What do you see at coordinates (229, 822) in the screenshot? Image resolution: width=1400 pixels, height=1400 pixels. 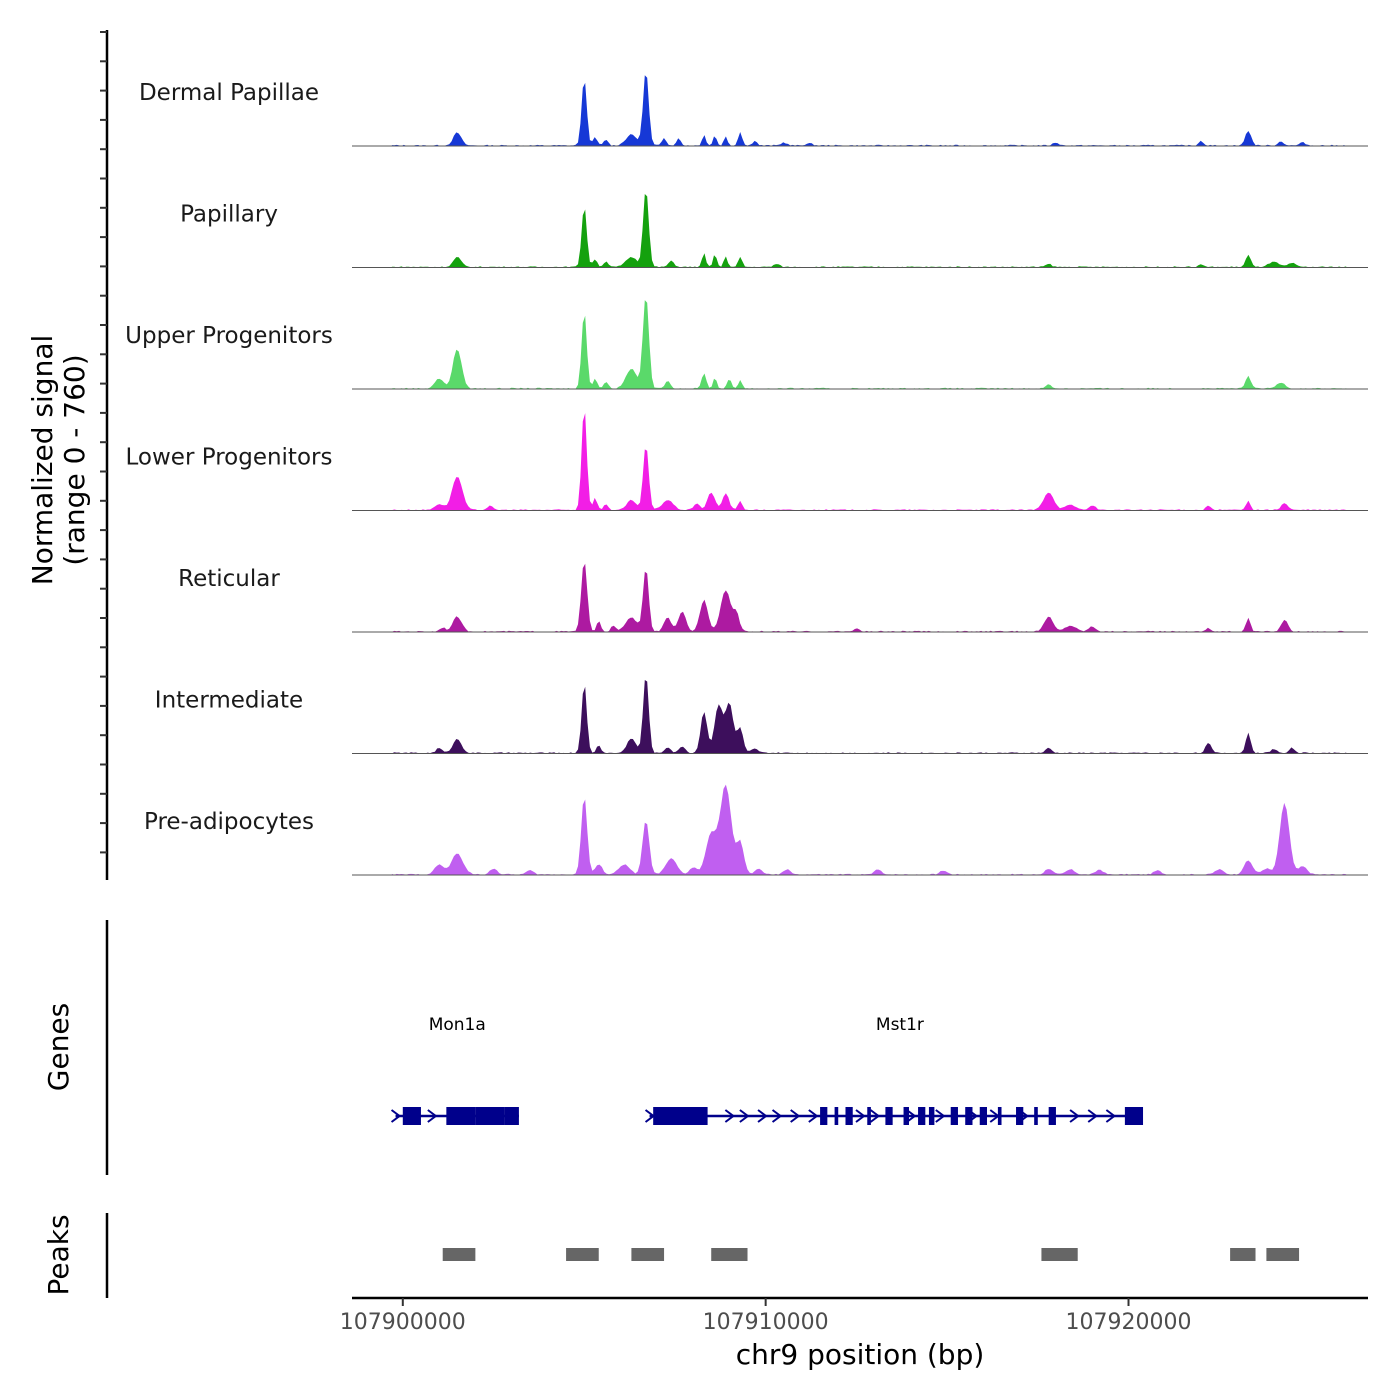 I see `track-label-pre-adipocytes: Pre-adipocytes` at bounding box center [229, 822].